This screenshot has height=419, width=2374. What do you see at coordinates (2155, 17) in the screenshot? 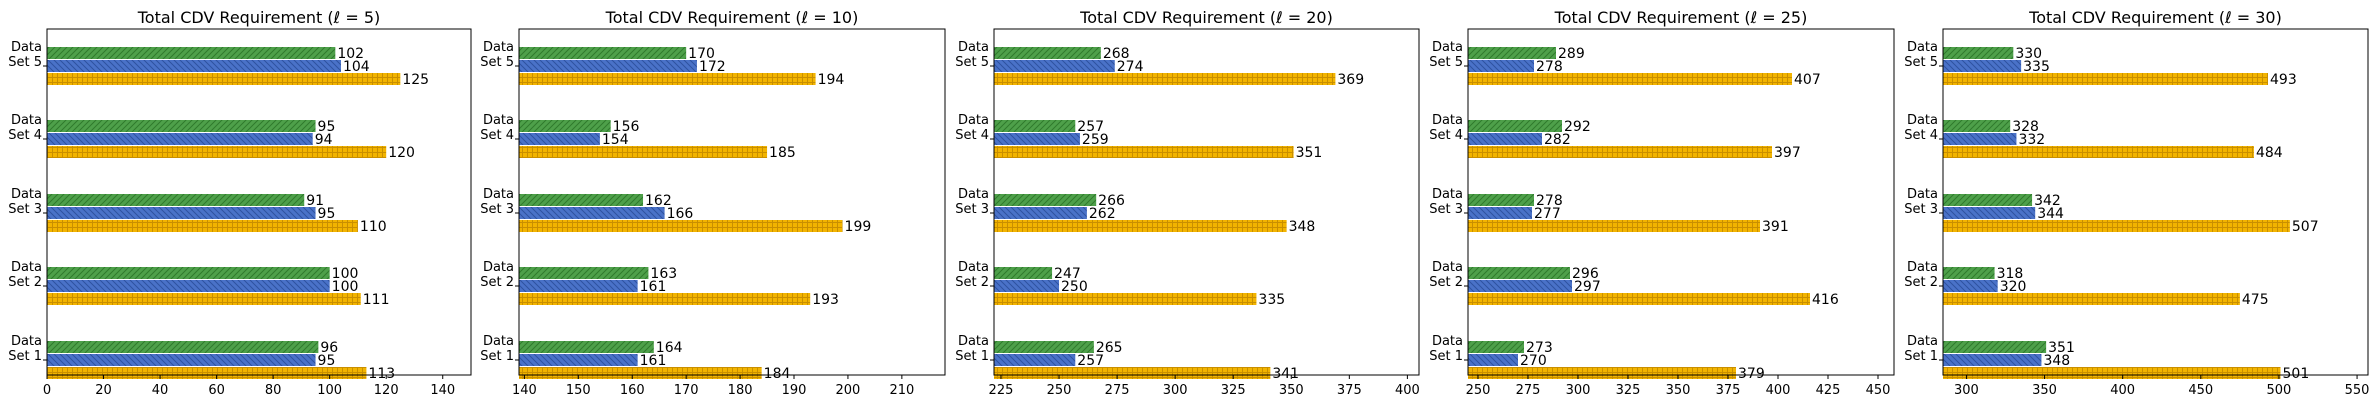
I see `chart-title: Total CDV Requirement (ℓ = 30)` at bounding box center [2155, 17].